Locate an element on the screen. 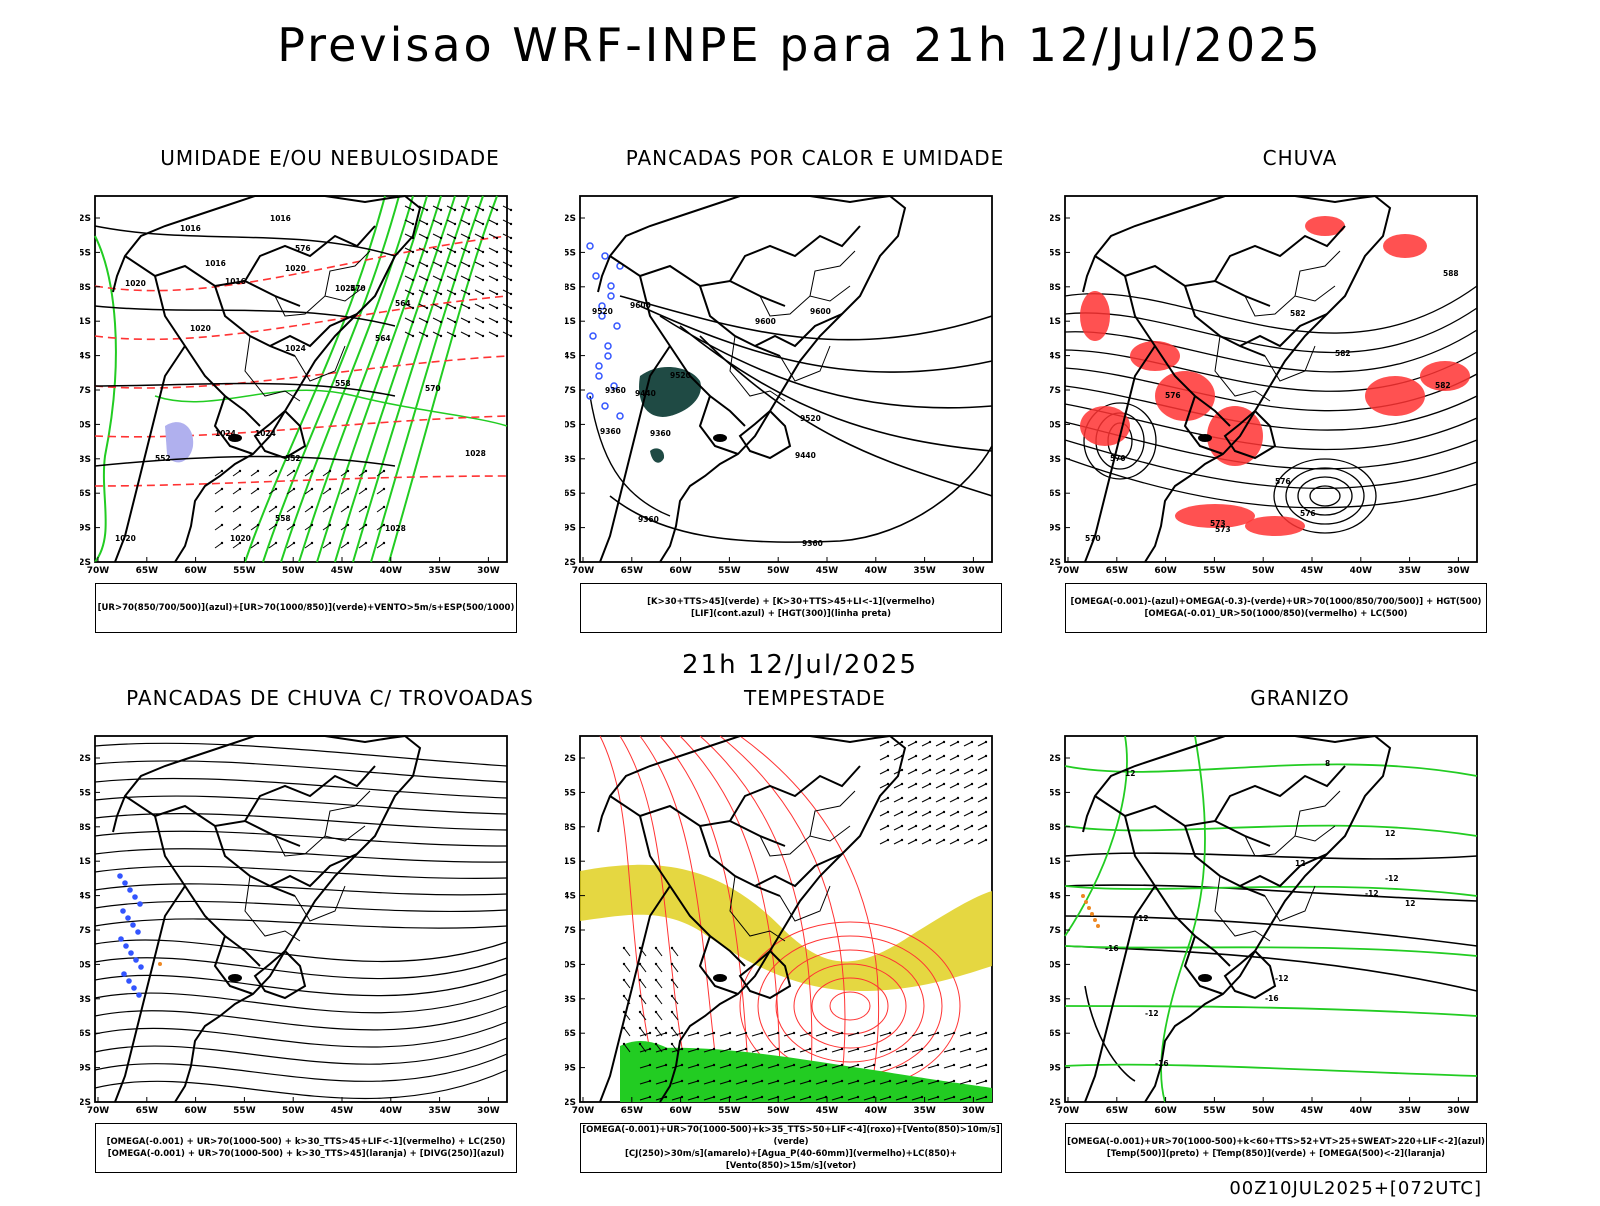  lat-tick-label: 24S is located at coordinates (570, 357).